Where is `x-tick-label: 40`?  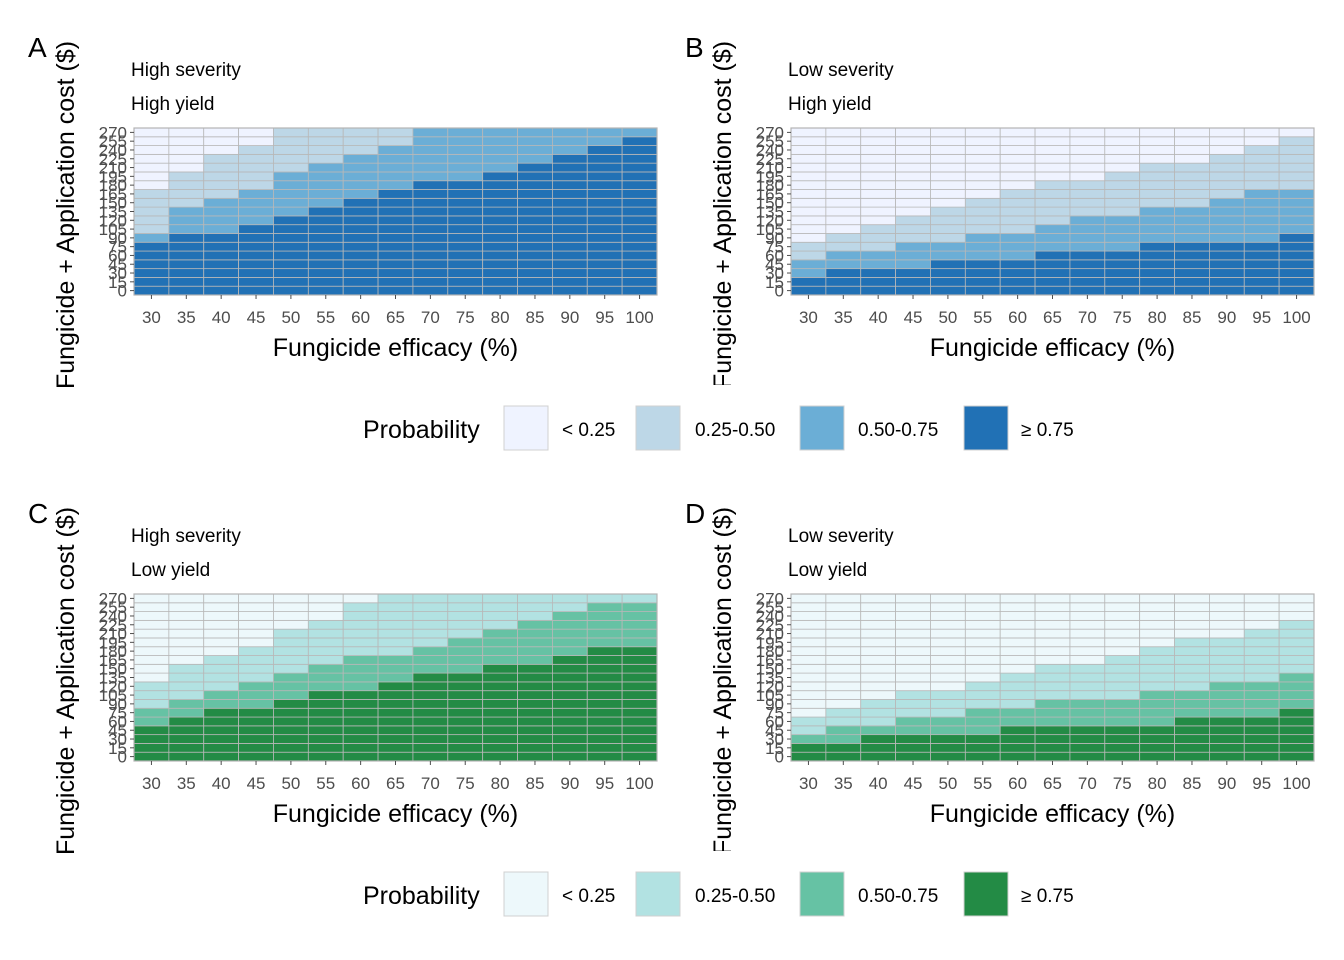 x-tick-label: 40 is located at coordinates (878, 783).